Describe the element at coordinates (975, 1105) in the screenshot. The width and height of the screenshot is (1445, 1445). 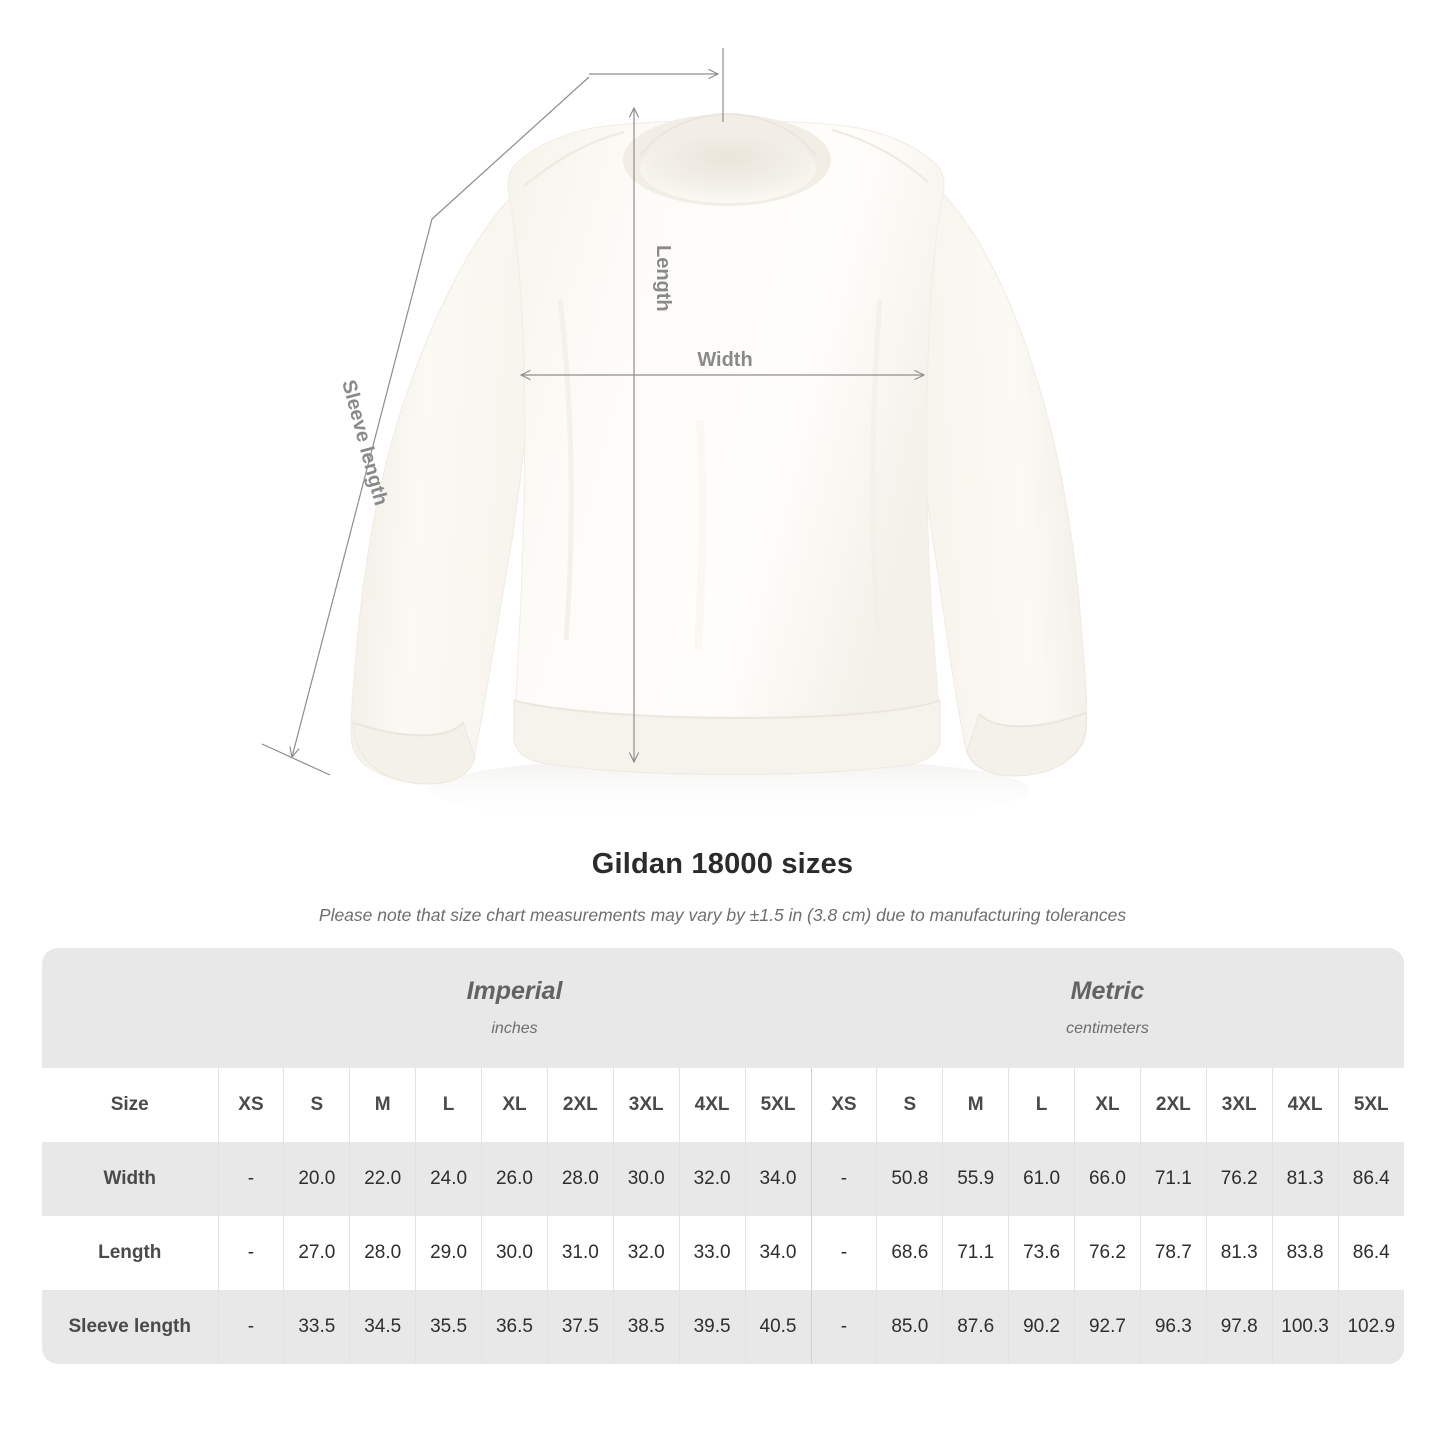
I see `size-header-metric-m: M` at that location.